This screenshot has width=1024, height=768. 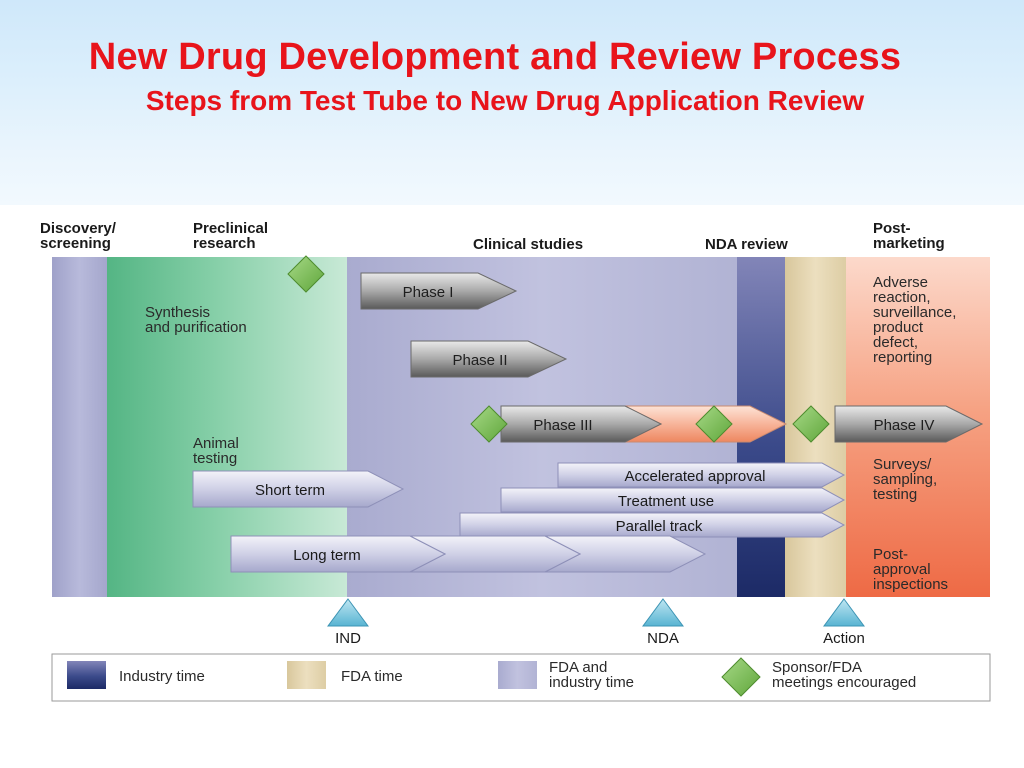 What do you see at coordinates (666, 501) in the screenshot?
I see `treatment-use-label: Treatment use` at bounding box center [666, 501].